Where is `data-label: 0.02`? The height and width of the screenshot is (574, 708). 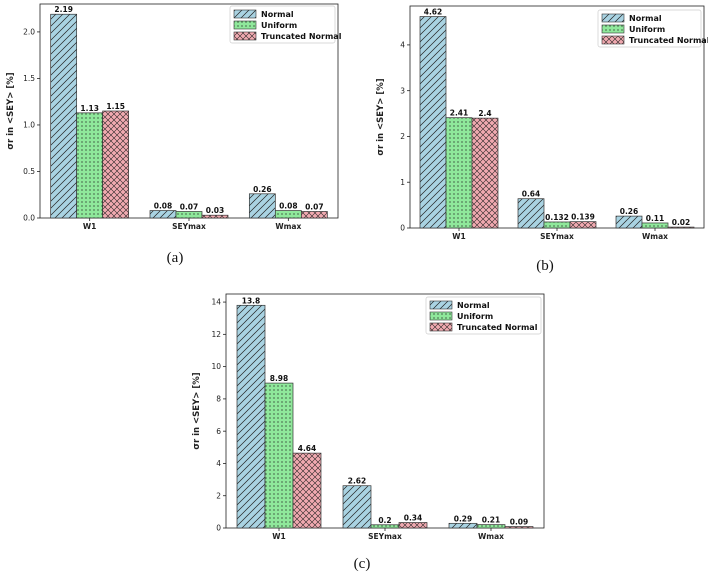
data-label: 0.02 is located at coordinates (681, 222).